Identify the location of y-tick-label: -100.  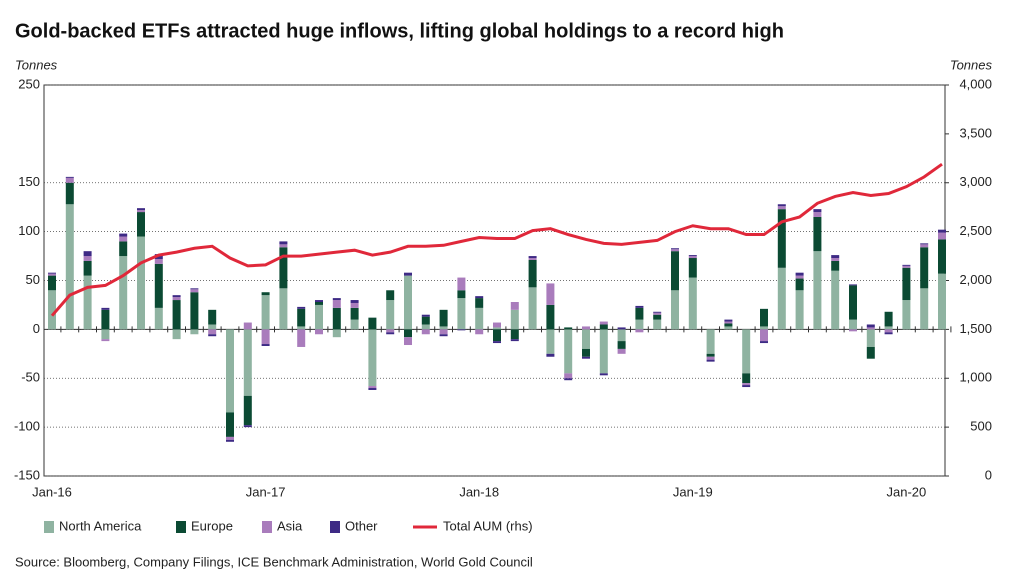
(27, 426).